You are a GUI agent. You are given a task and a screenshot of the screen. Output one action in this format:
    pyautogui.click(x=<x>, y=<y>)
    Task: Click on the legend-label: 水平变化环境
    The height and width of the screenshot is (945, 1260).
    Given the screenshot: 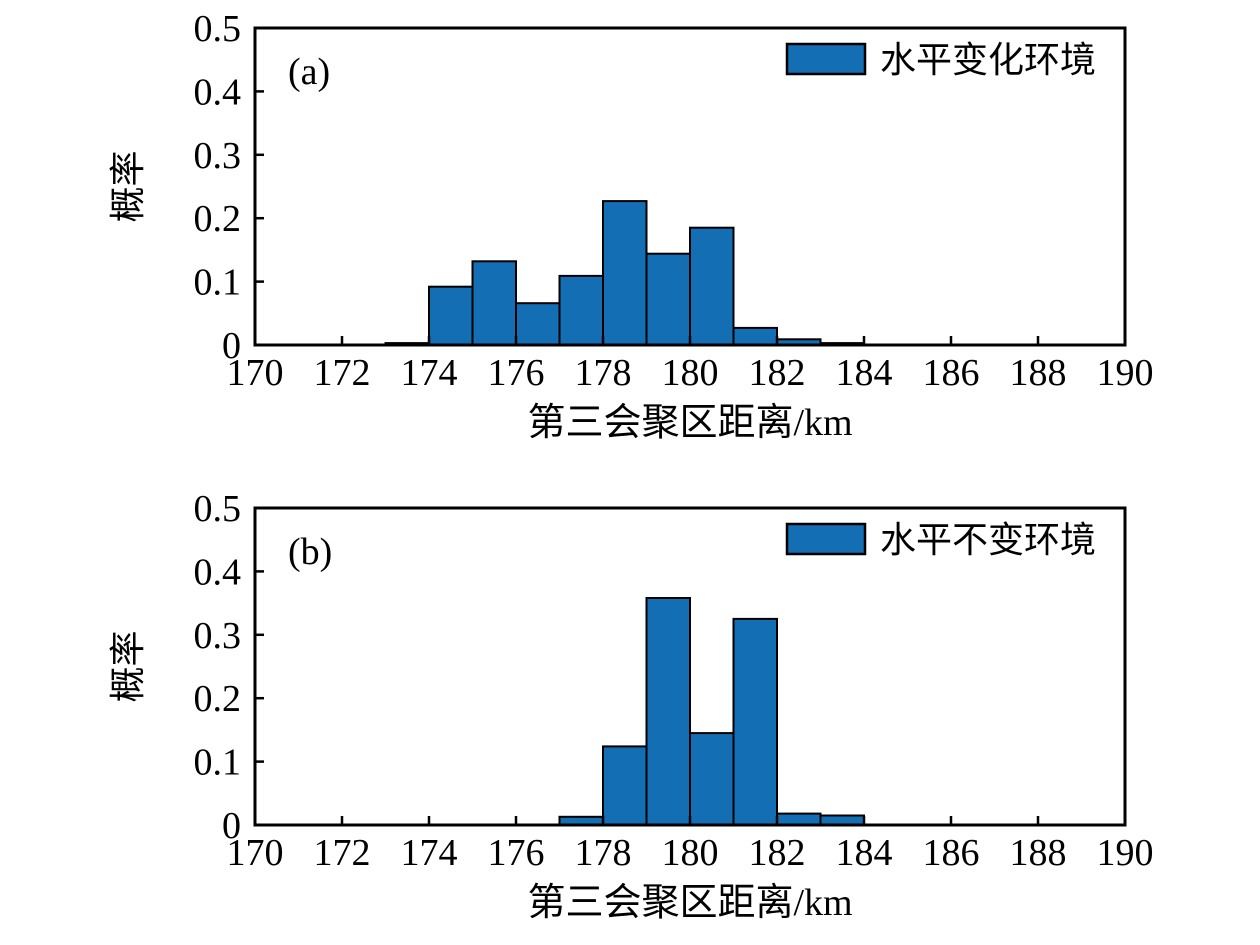 What is the action you would take?
    pyautogui.click(x=988, y=60)
    